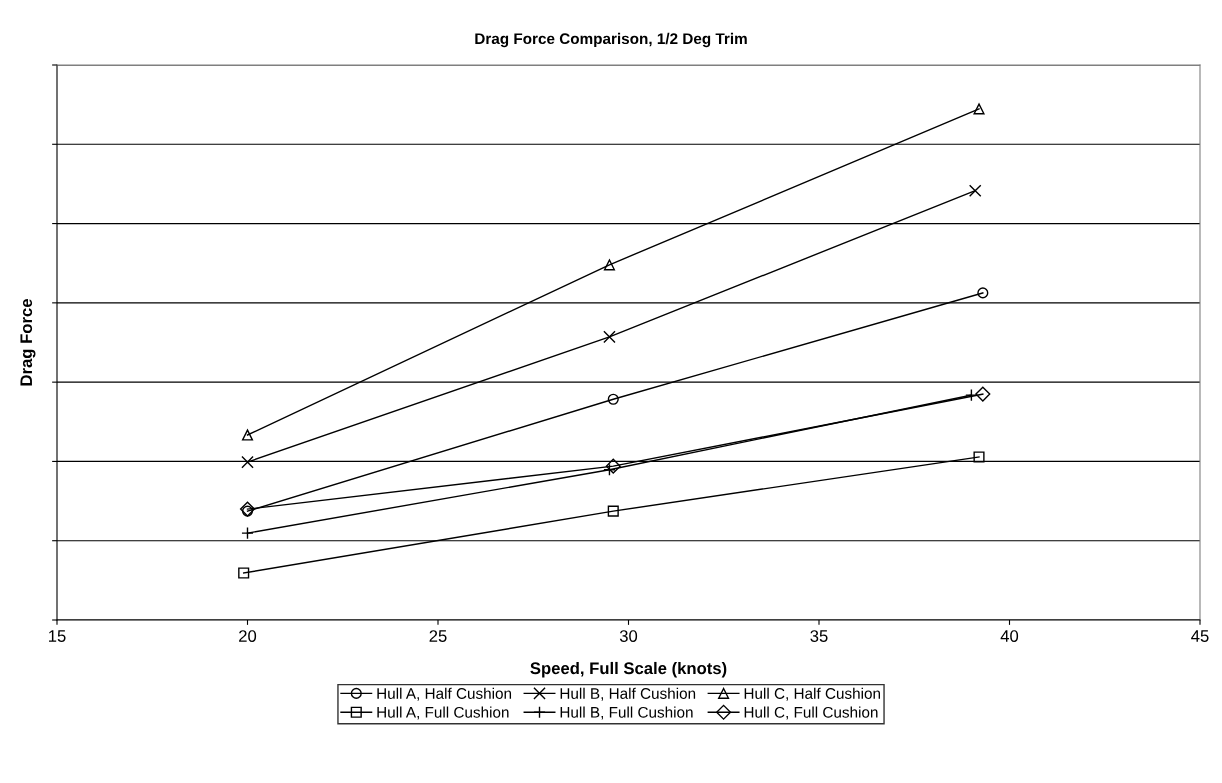 The image size is (1222, 783). What do you see at coordinates (628, 694) in the screenshot?
I see `legend-label: Hull B, Half Cushion` at bounding box center [628, 694].